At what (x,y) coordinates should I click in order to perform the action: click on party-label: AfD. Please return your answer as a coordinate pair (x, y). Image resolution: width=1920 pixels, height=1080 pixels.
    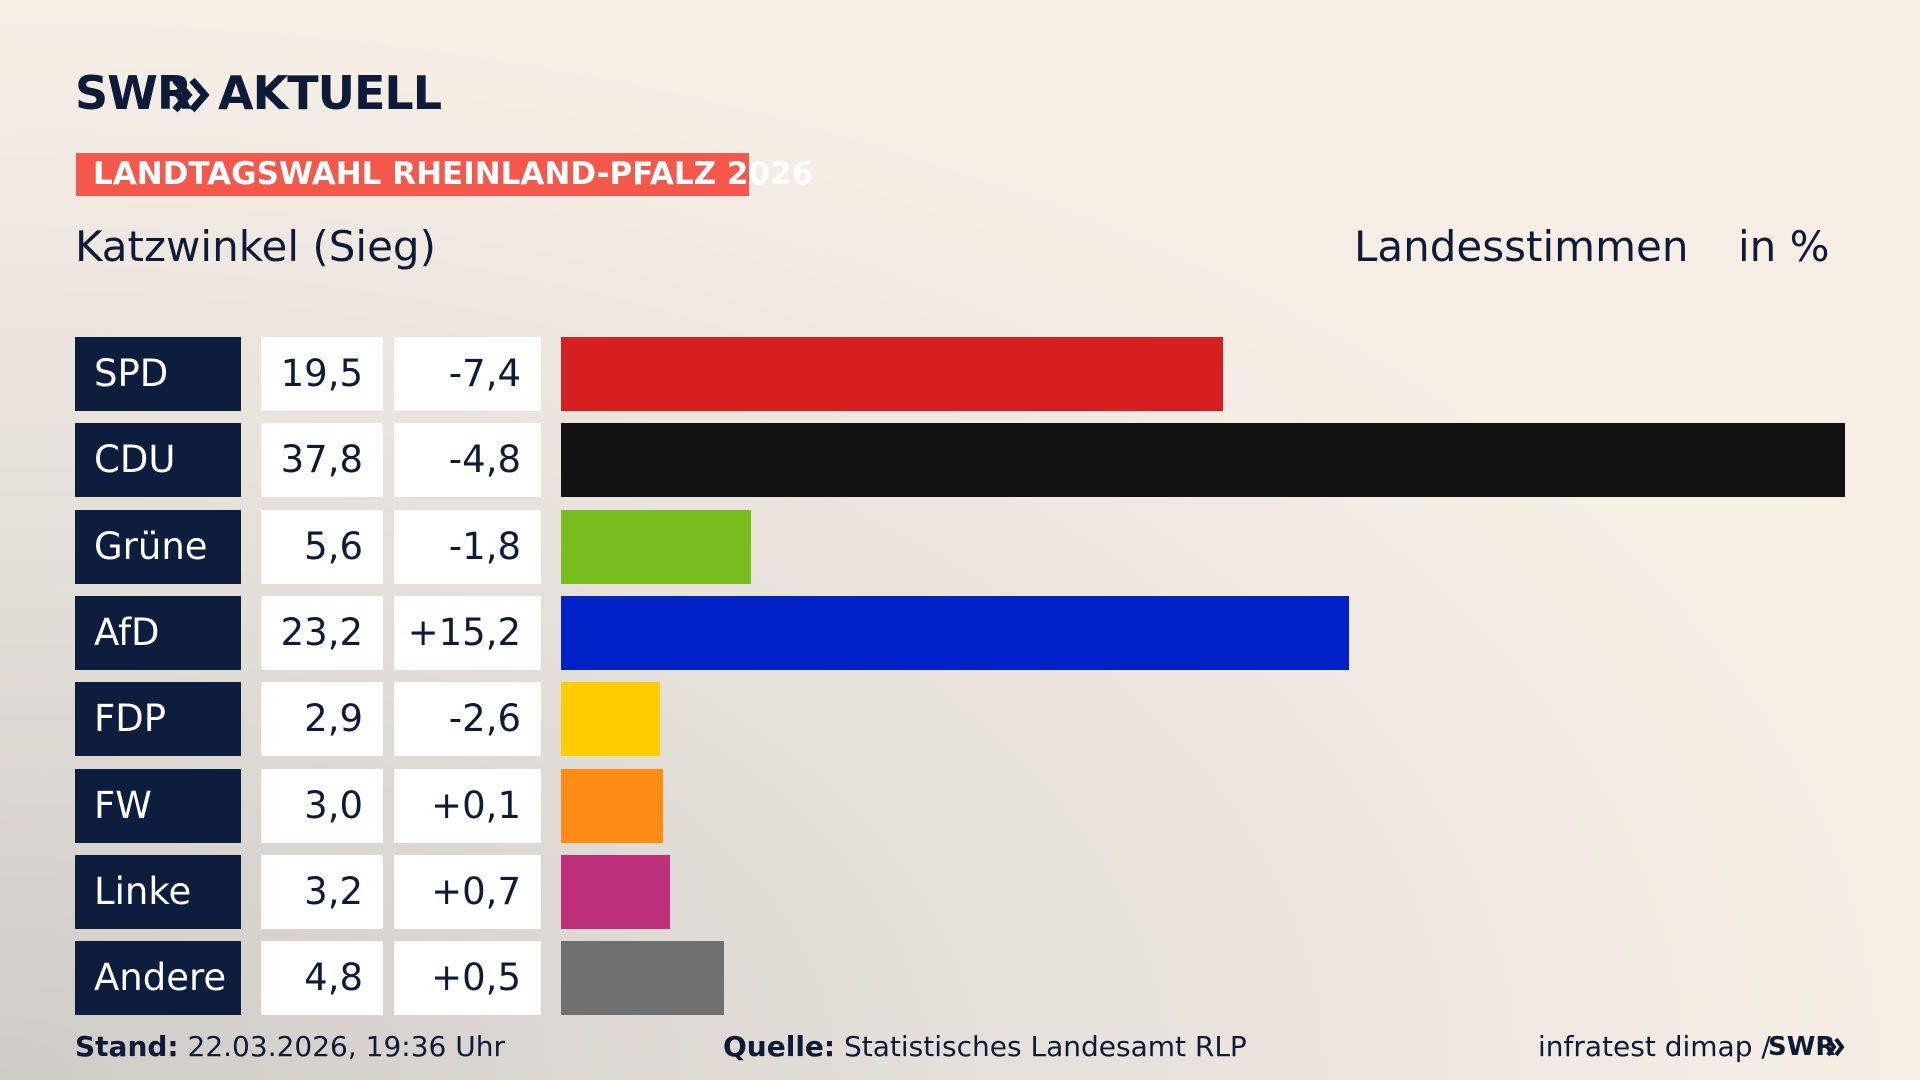
    Looking at the image, I should click on (158, 632).